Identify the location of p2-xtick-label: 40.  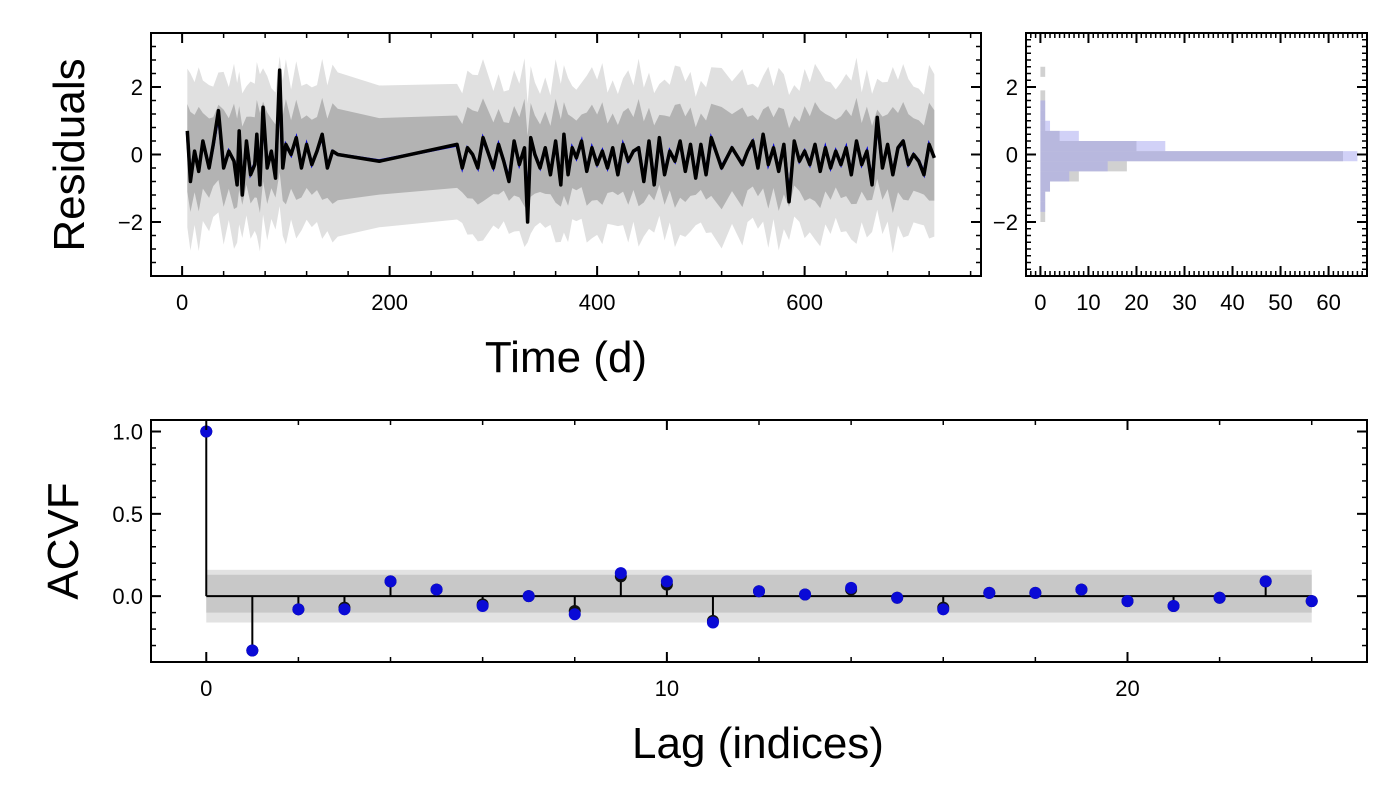
(1232, 302).